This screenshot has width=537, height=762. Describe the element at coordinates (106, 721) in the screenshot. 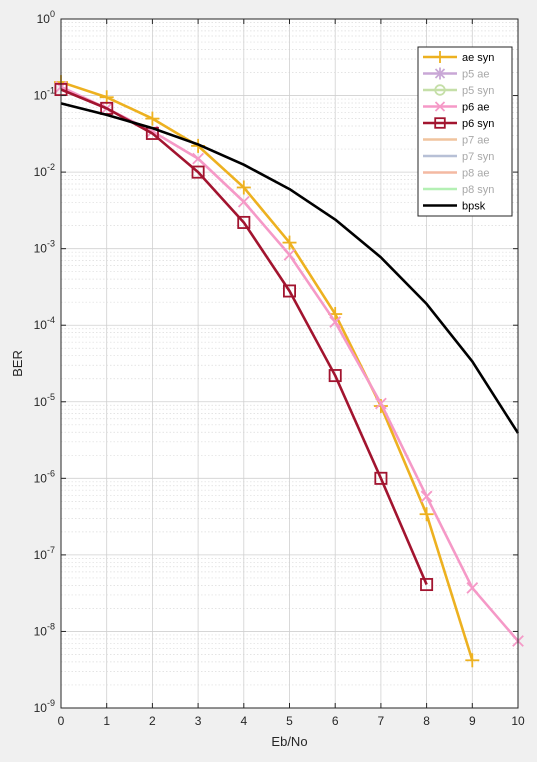

I see `x-tick-label: 1` at that location.